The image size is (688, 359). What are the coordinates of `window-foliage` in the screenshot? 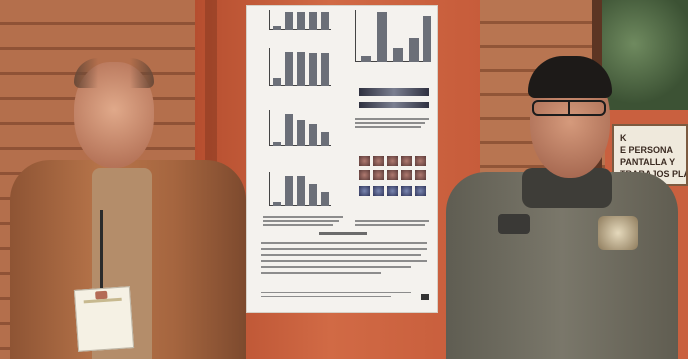 It's located at (643, 55).